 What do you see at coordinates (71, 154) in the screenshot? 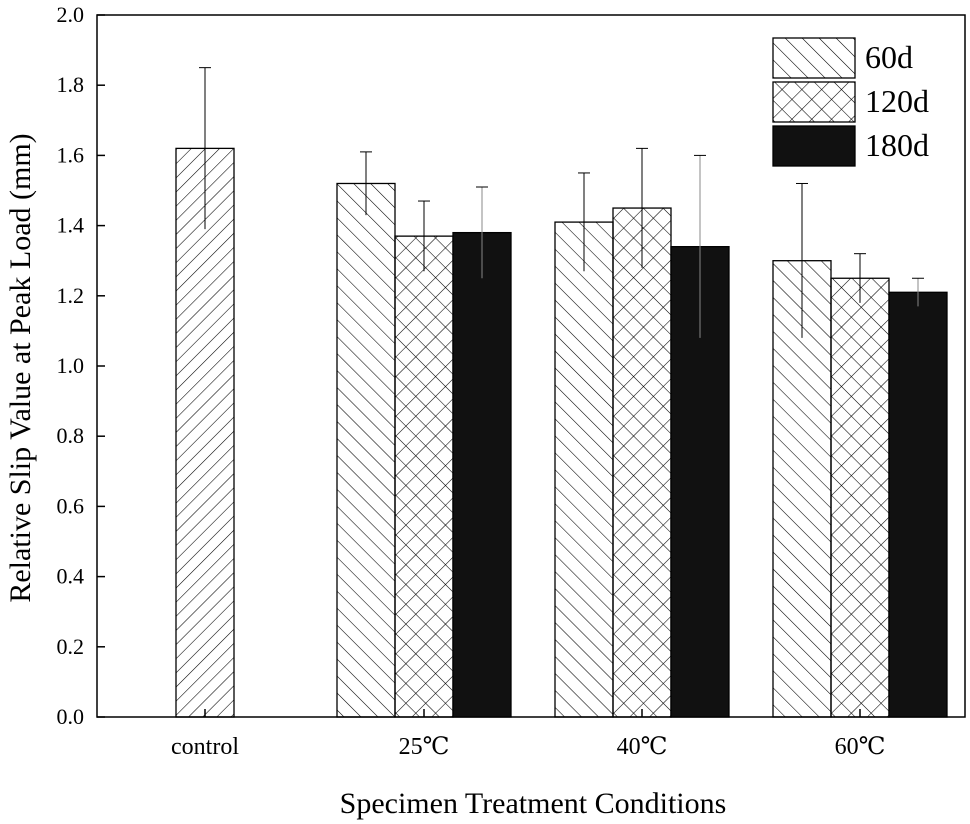
I see `y-tick-label: 1.6` at bounding box center [71, 154].